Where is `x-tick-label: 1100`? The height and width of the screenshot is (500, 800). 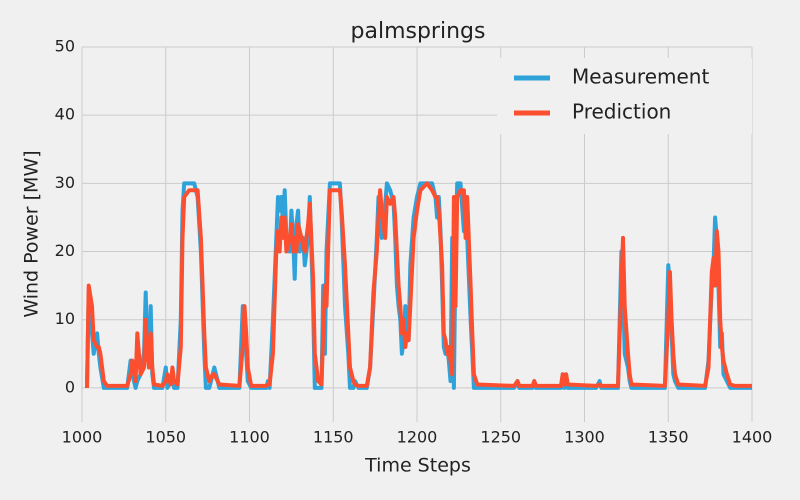
x-tick-label: 1100 is located at coordinates (249, 437).